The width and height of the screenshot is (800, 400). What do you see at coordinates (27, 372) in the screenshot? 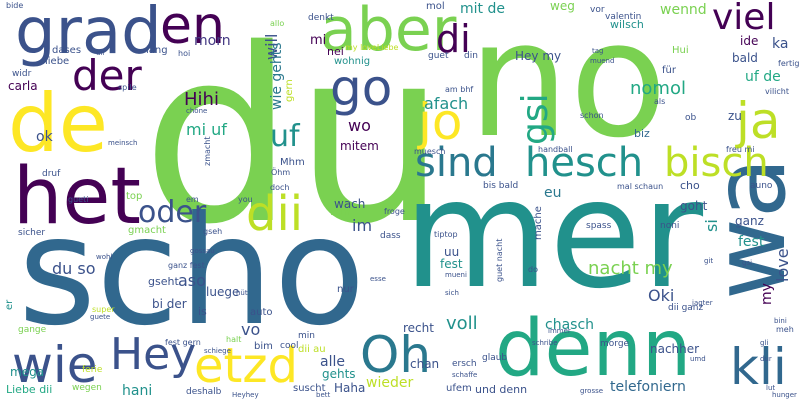
I see `cloud-word: mega` at bounding box center [27, 372].